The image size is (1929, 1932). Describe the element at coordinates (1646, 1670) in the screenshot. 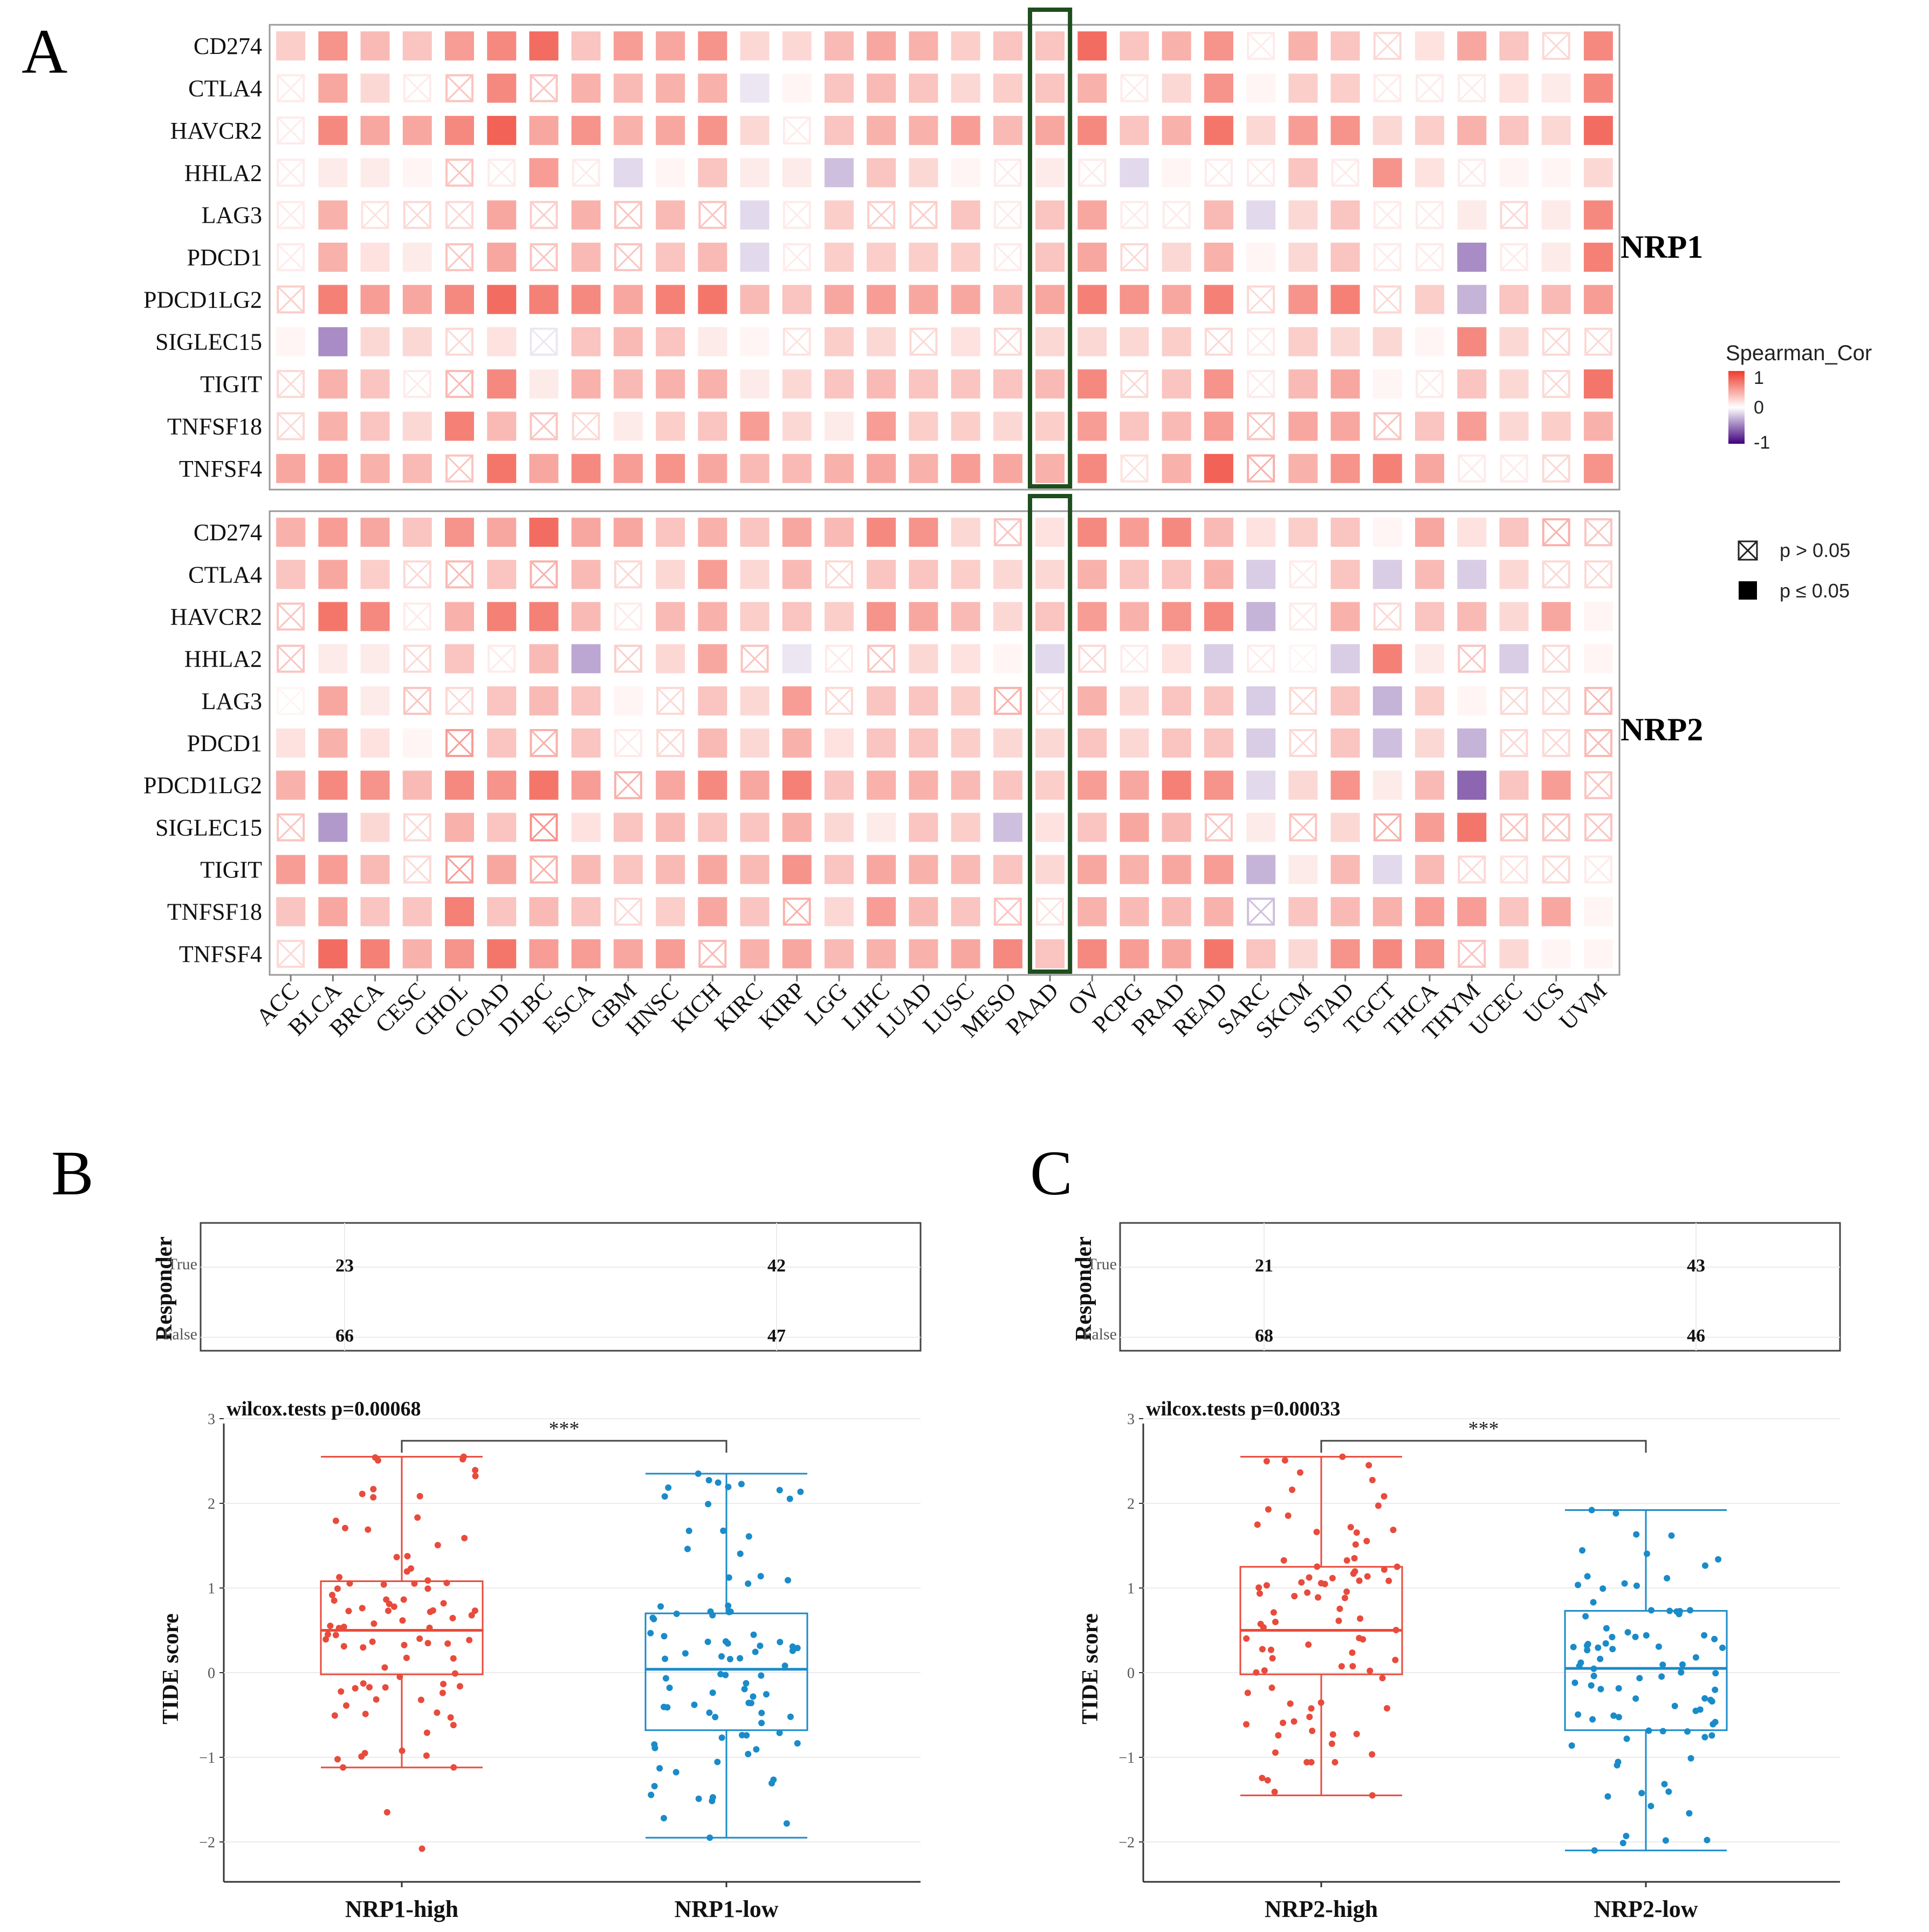

I see `box-iqr` at that location.